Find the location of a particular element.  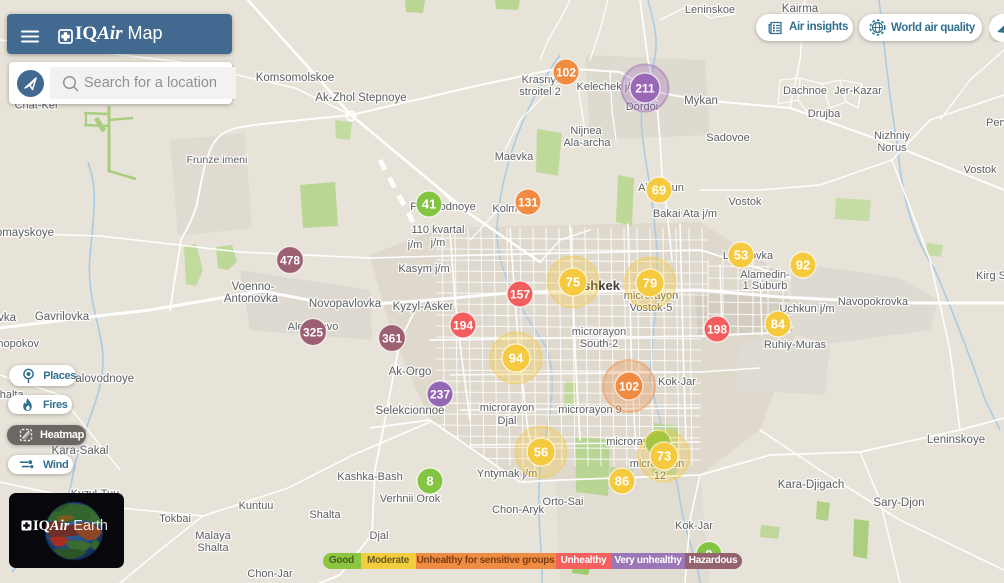

svg-text: Navopokrovka is located at coordinates (873, 302).